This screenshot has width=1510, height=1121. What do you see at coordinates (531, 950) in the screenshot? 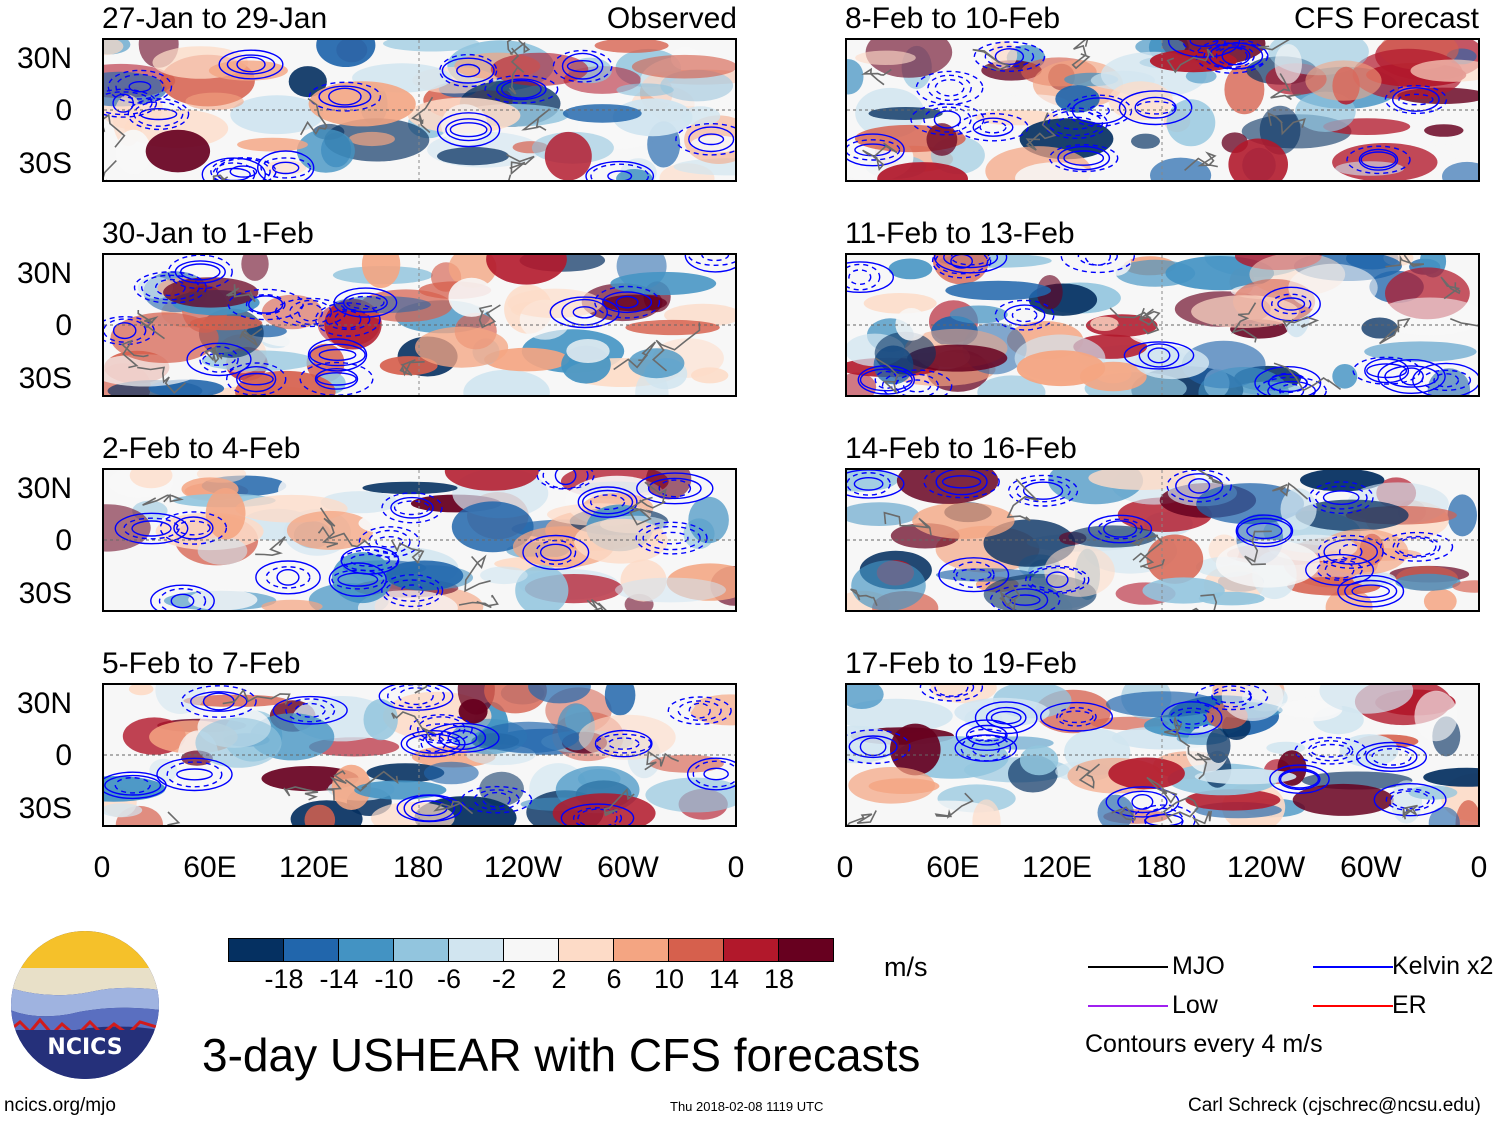
I see `colorbar` at bounding box center [531, 950].